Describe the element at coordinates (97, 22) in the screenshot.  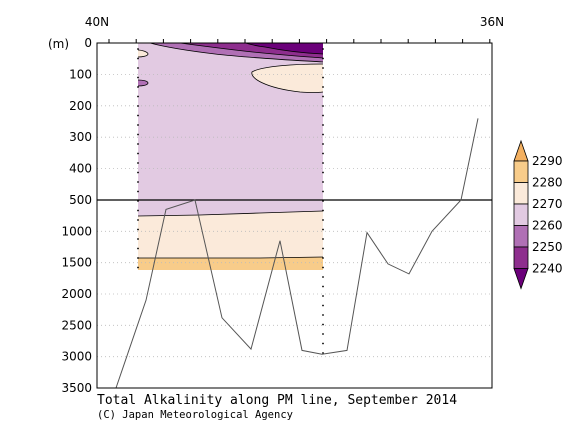
I see `x-label-left: 40N` at that location.